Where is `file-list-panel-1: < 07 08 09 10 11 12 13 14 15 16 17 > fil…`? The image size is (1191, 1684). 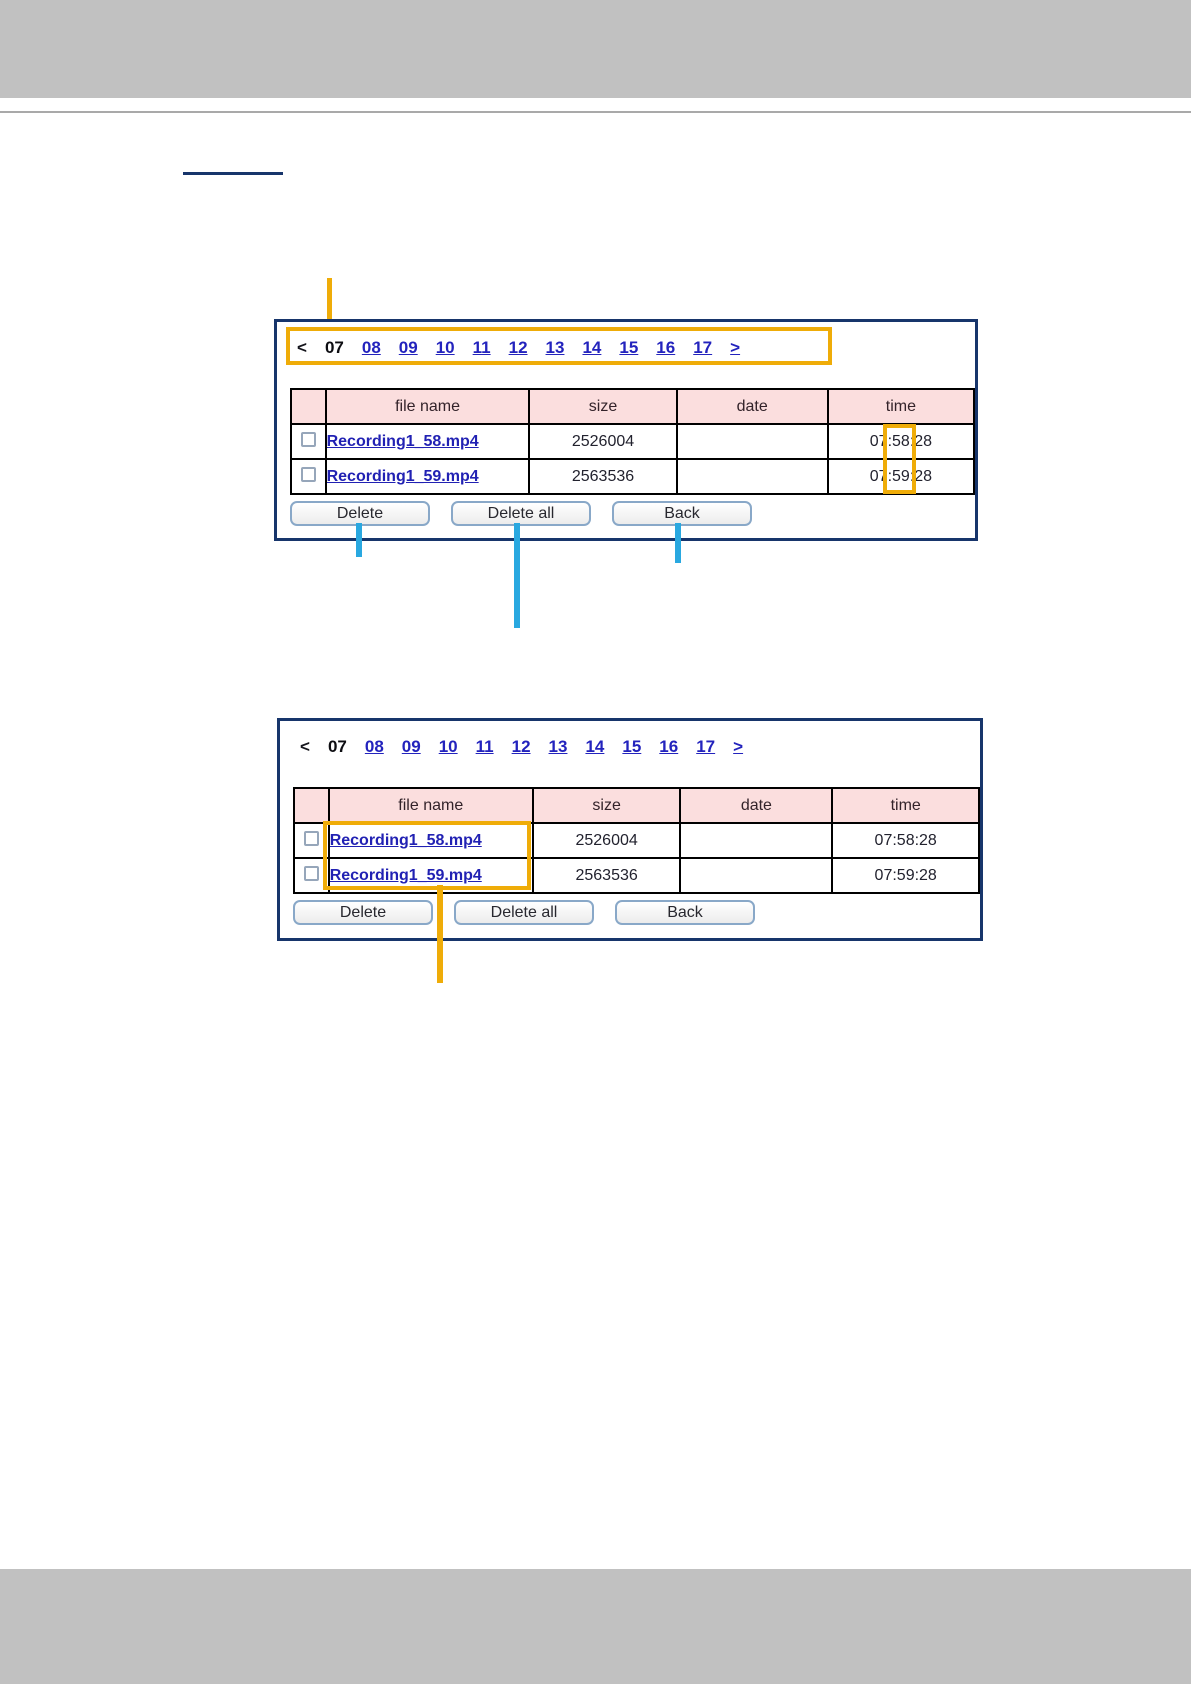 file-list-panel-1: < 07 08 09 10 11 12 13 14 15 16 17 > fil… is located at coordinates (626, 430).